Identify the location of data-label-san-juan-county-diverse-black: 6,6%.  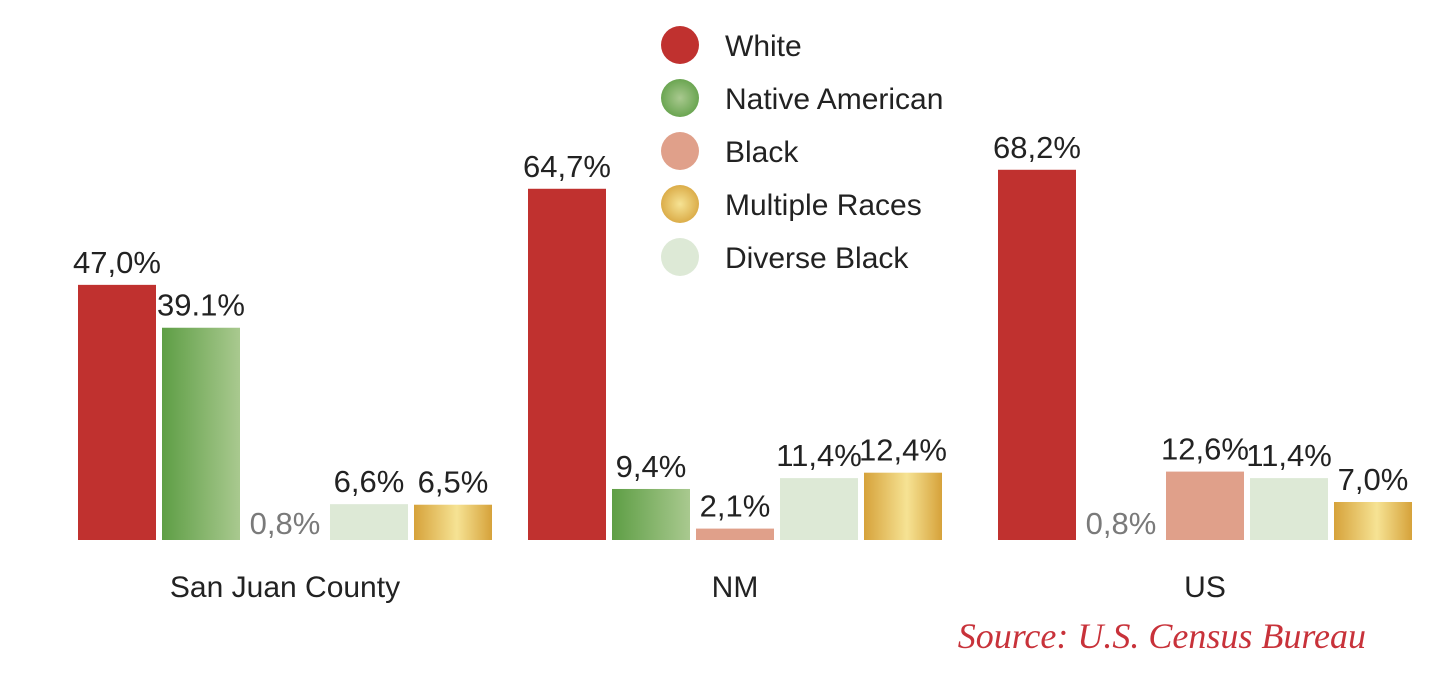
(369, 481).